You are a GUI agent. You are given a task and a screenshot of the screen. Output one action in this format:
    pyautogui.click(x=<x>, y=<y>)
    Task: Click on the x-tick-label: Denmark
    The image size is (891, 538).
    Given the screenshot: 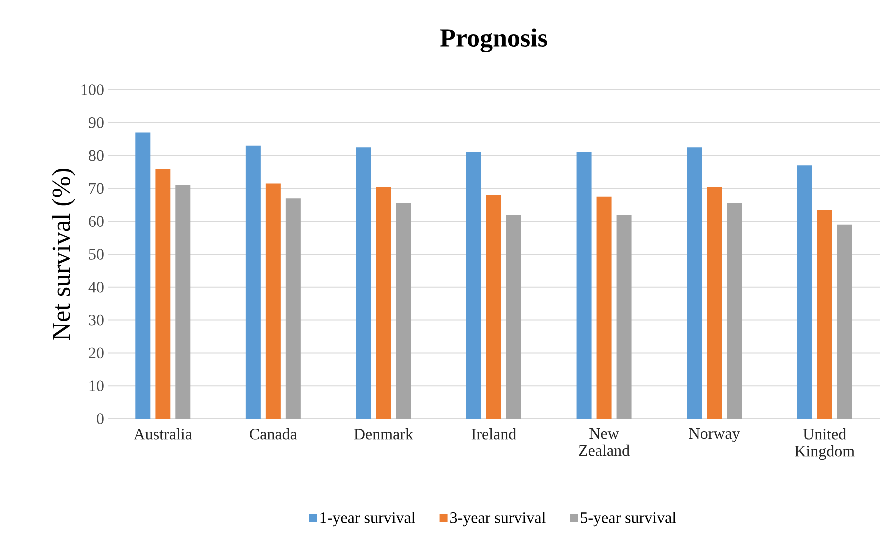 What is the action you would take?
    pyautogui.click(x=384, y=434)
    